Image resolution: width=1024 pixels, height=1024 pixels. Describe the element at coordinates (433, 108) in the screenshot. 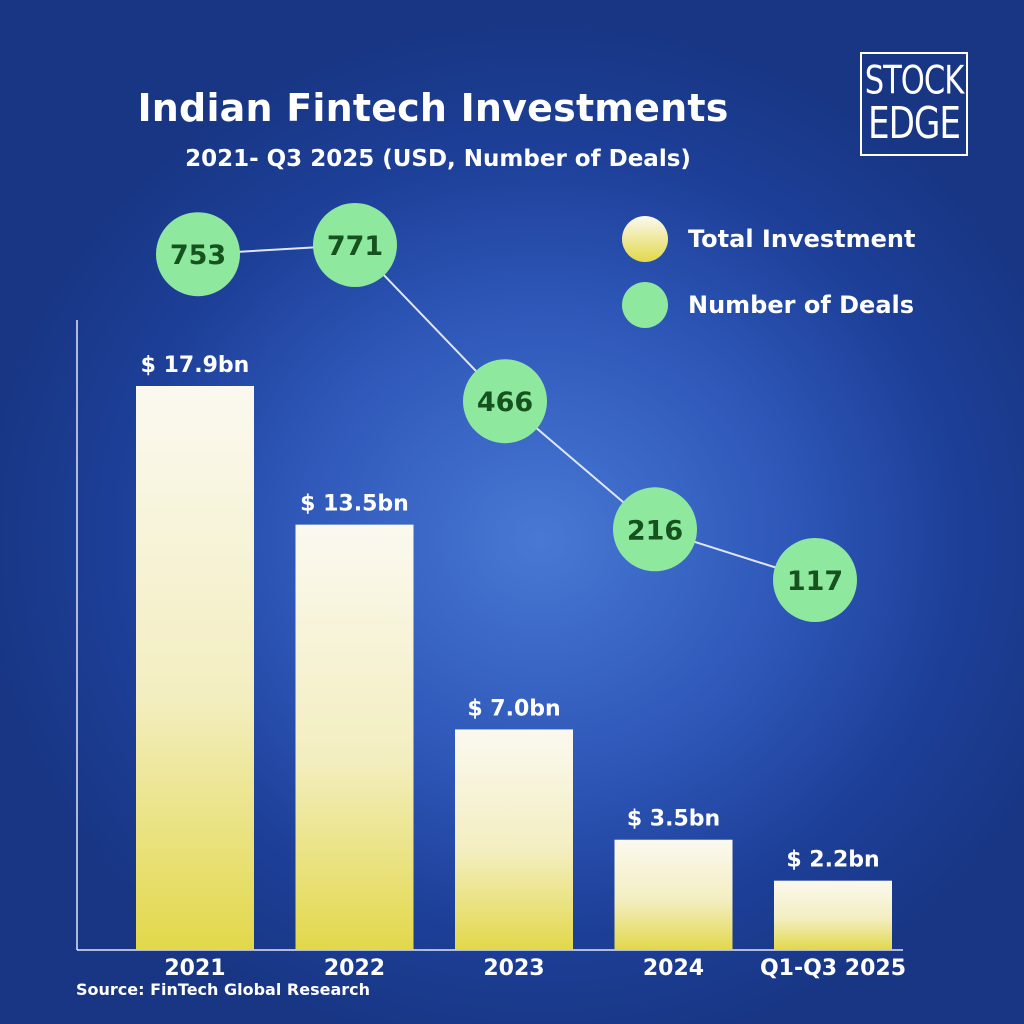

I see `chart-title: Indian Fintech Investments` at that location.